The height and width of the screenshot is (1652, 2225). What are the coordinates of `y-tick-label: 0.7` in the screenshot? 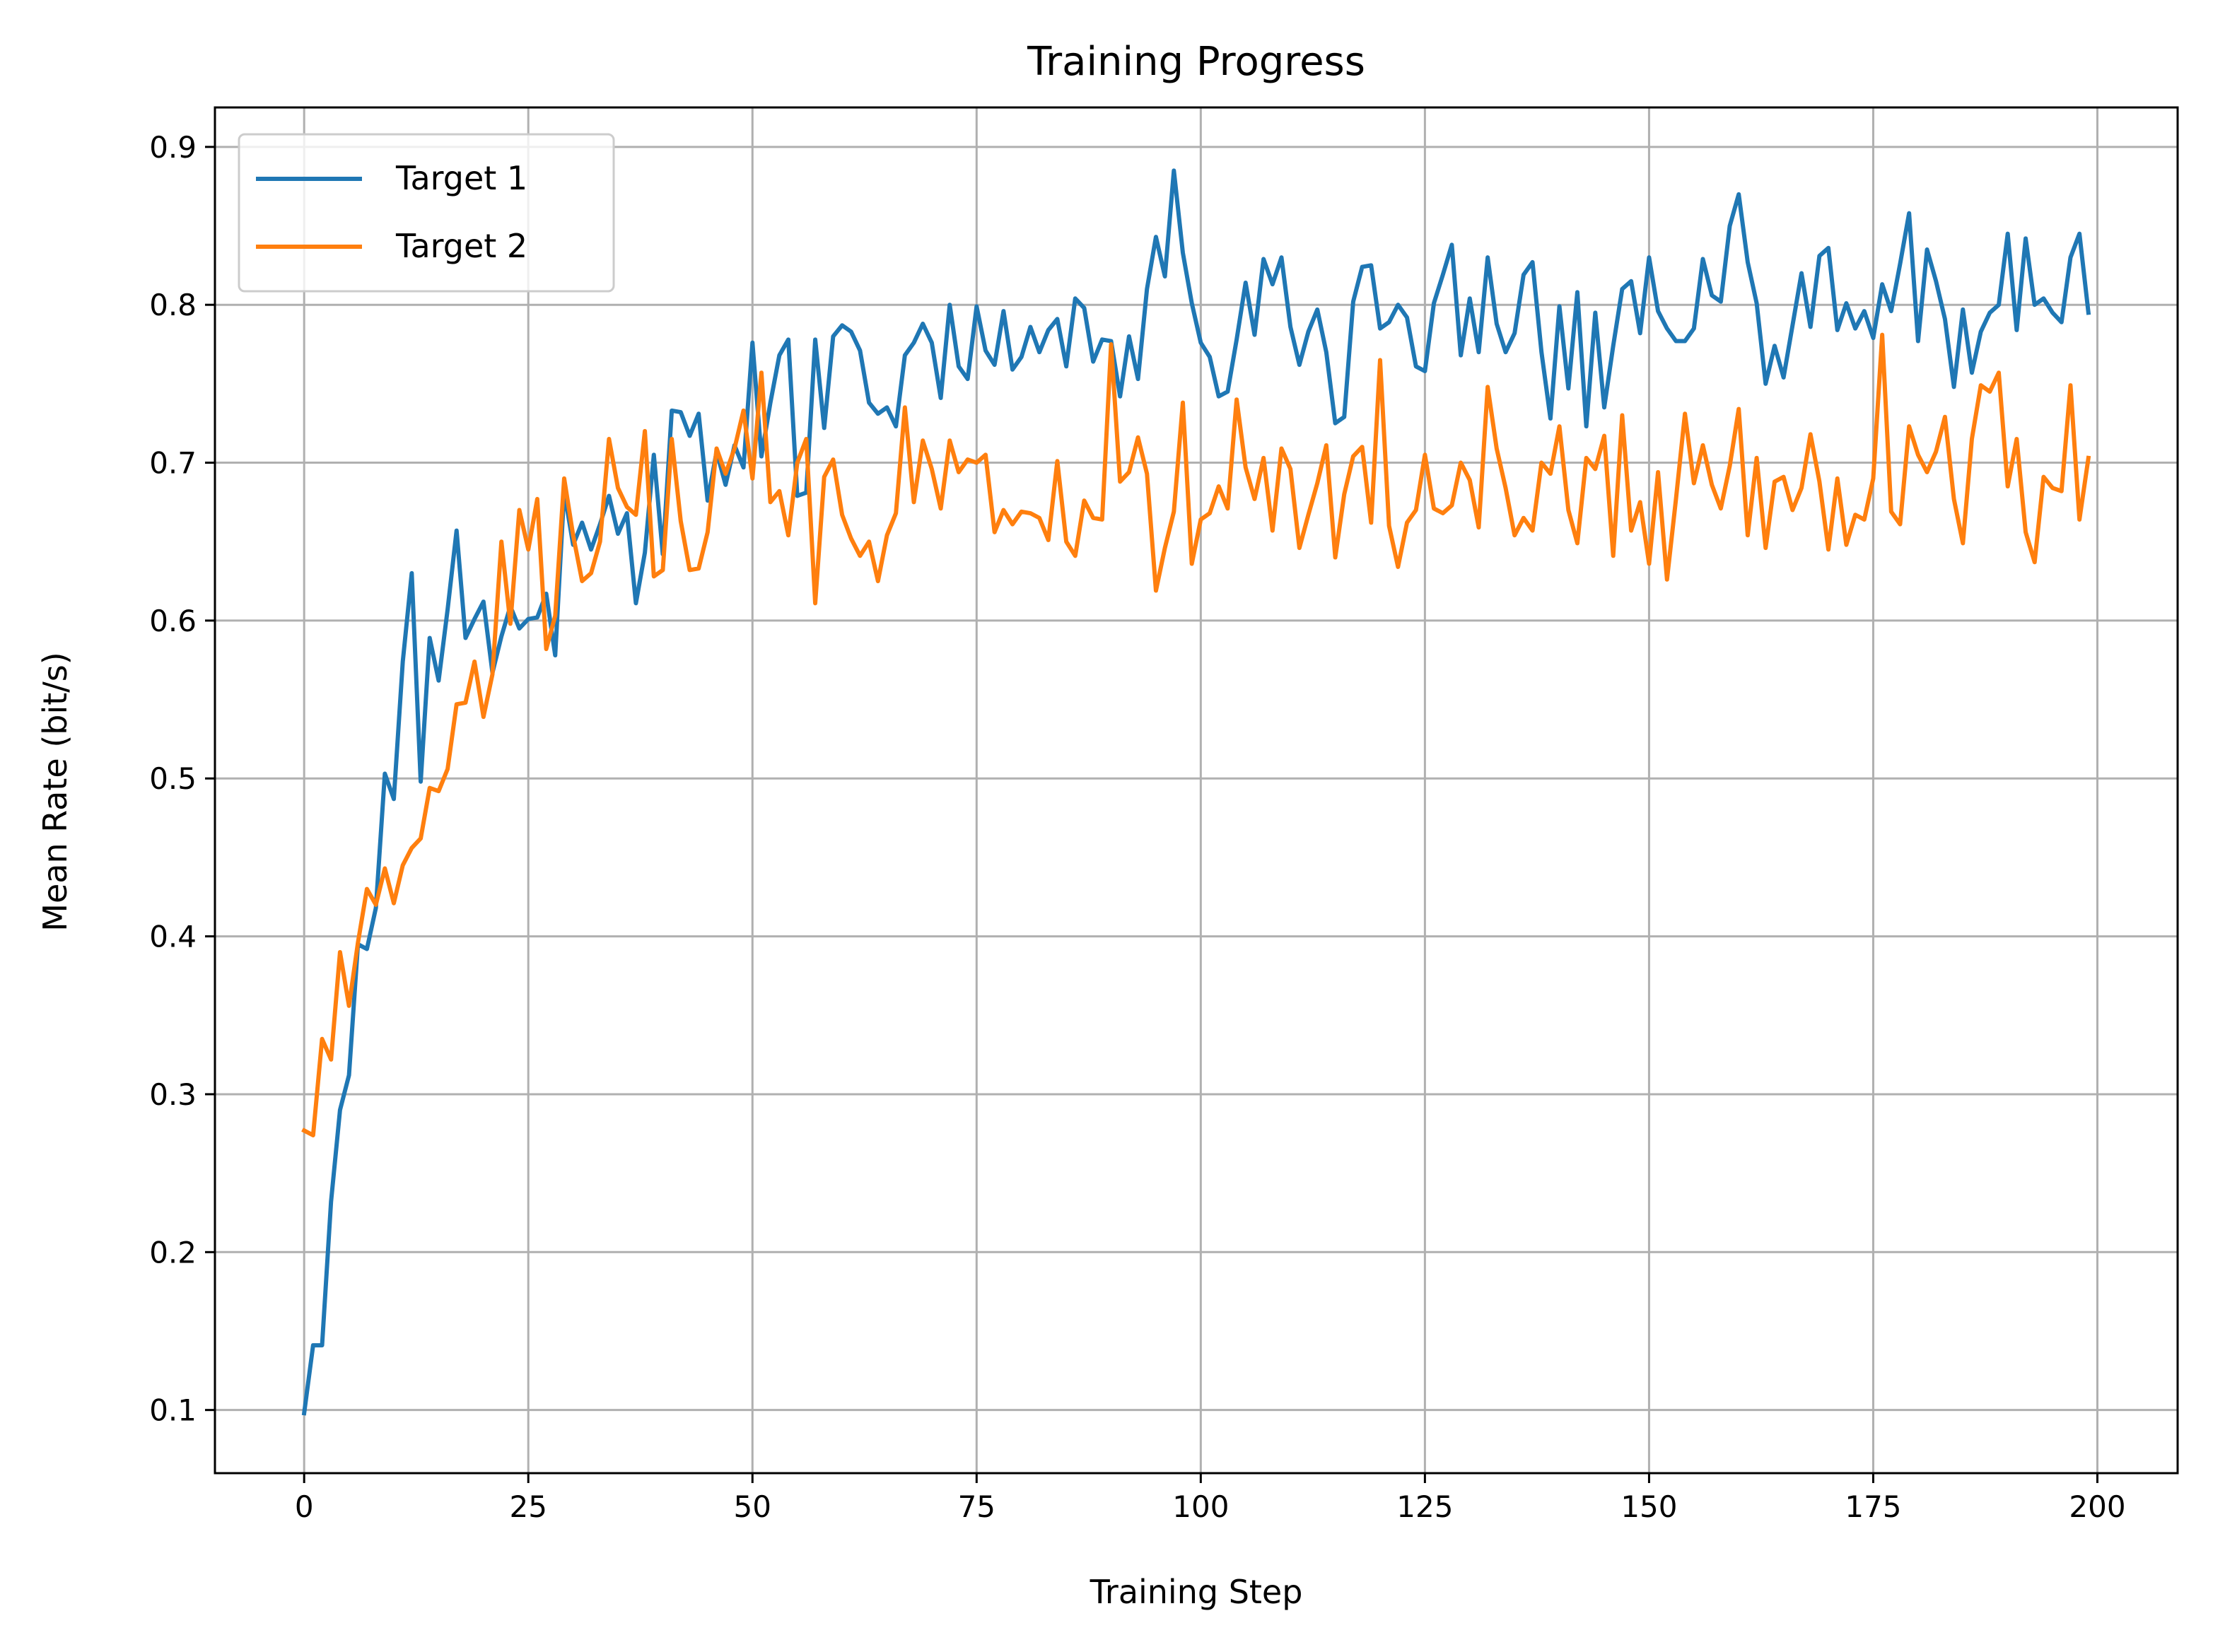 It's located at (173, 464).